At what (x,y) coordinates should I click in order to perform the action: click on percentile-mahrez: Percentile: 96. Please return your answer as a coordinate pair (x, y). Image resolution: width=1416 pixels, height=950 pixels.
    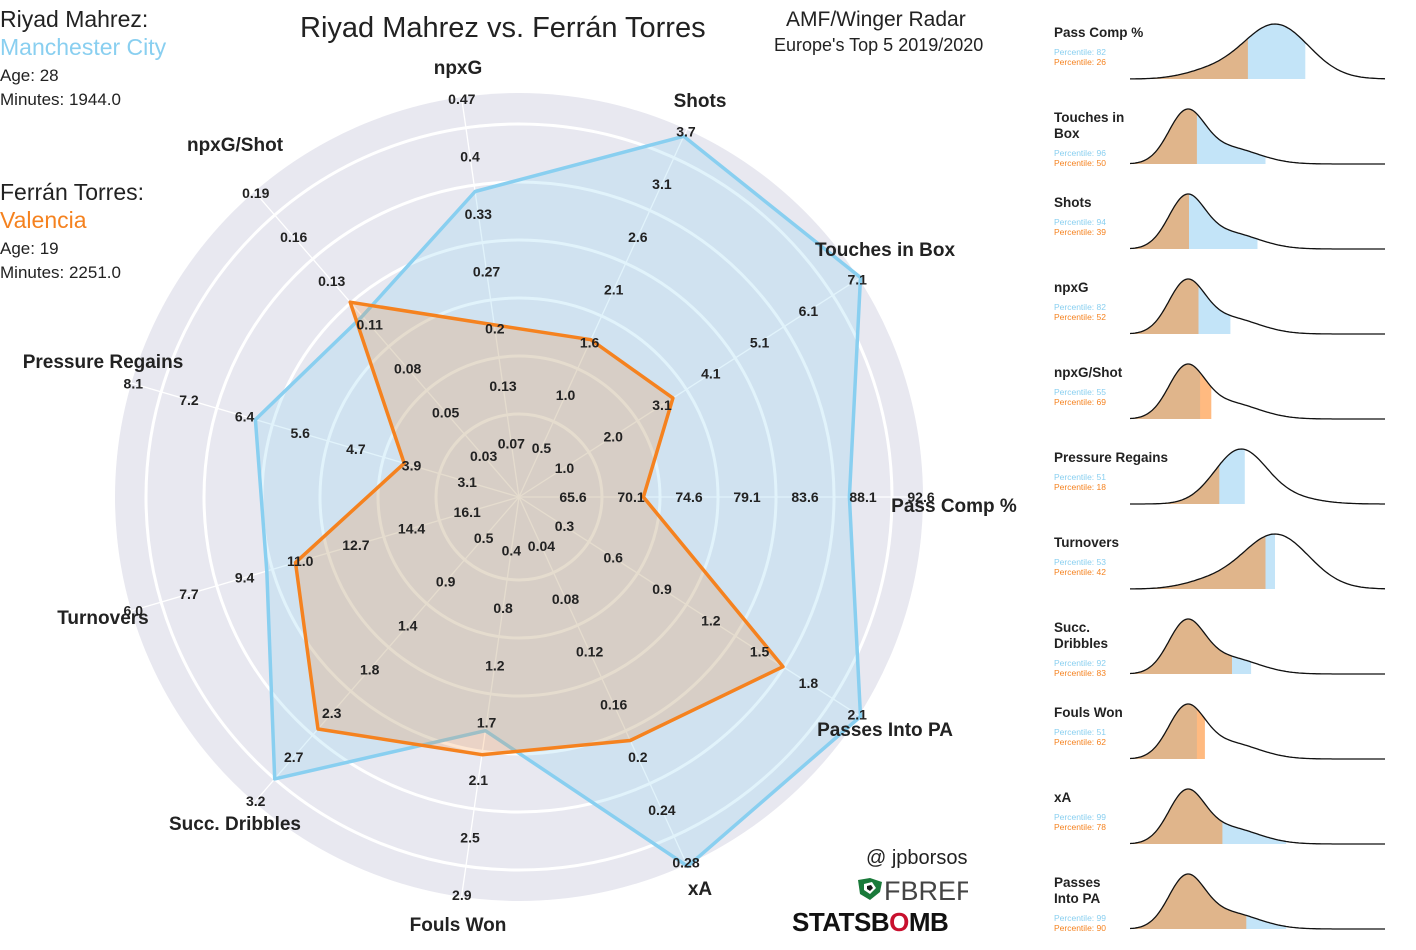
    Looking at the image, I should click on (1080, 153).